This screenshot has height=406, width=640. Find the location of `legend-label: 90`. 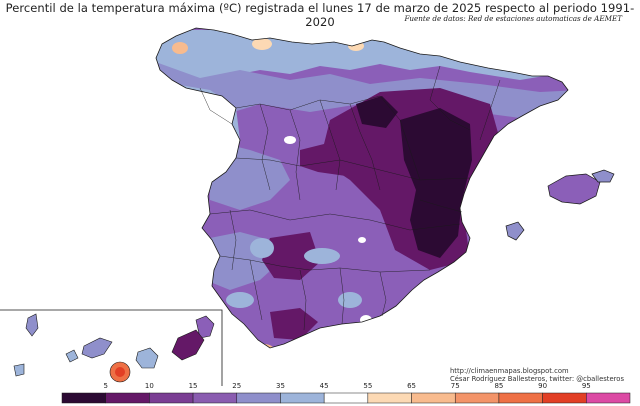

legend-label: 90 is located at coordinates (543, 386).